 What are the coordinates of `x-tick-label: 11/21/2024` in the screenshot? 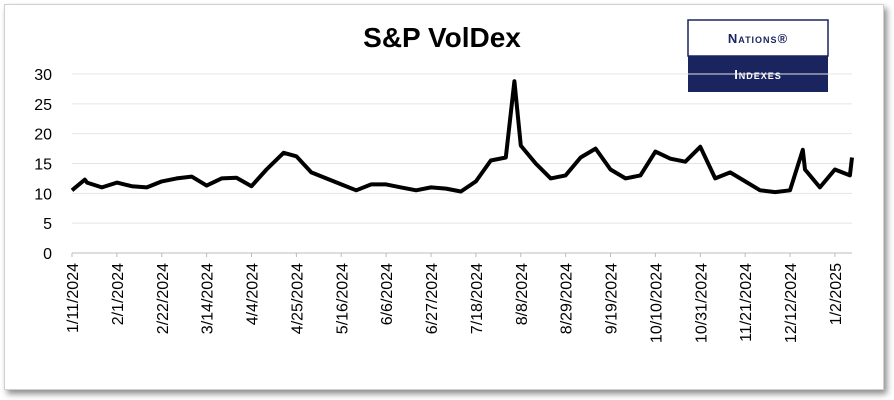 It's located at (746, 302).